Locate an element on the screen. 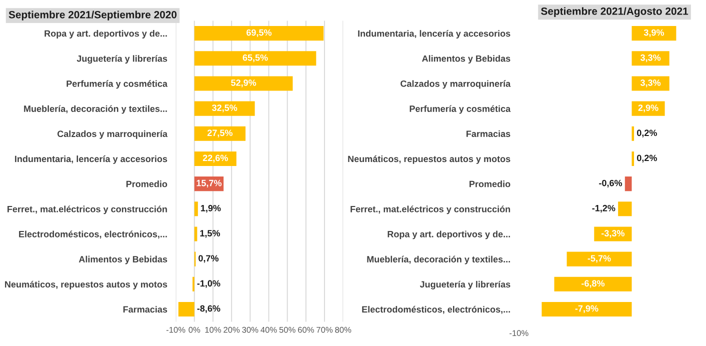 This screenshot has width=706, height=346. data-label: 69,5% is located at coordinates (259, 33).